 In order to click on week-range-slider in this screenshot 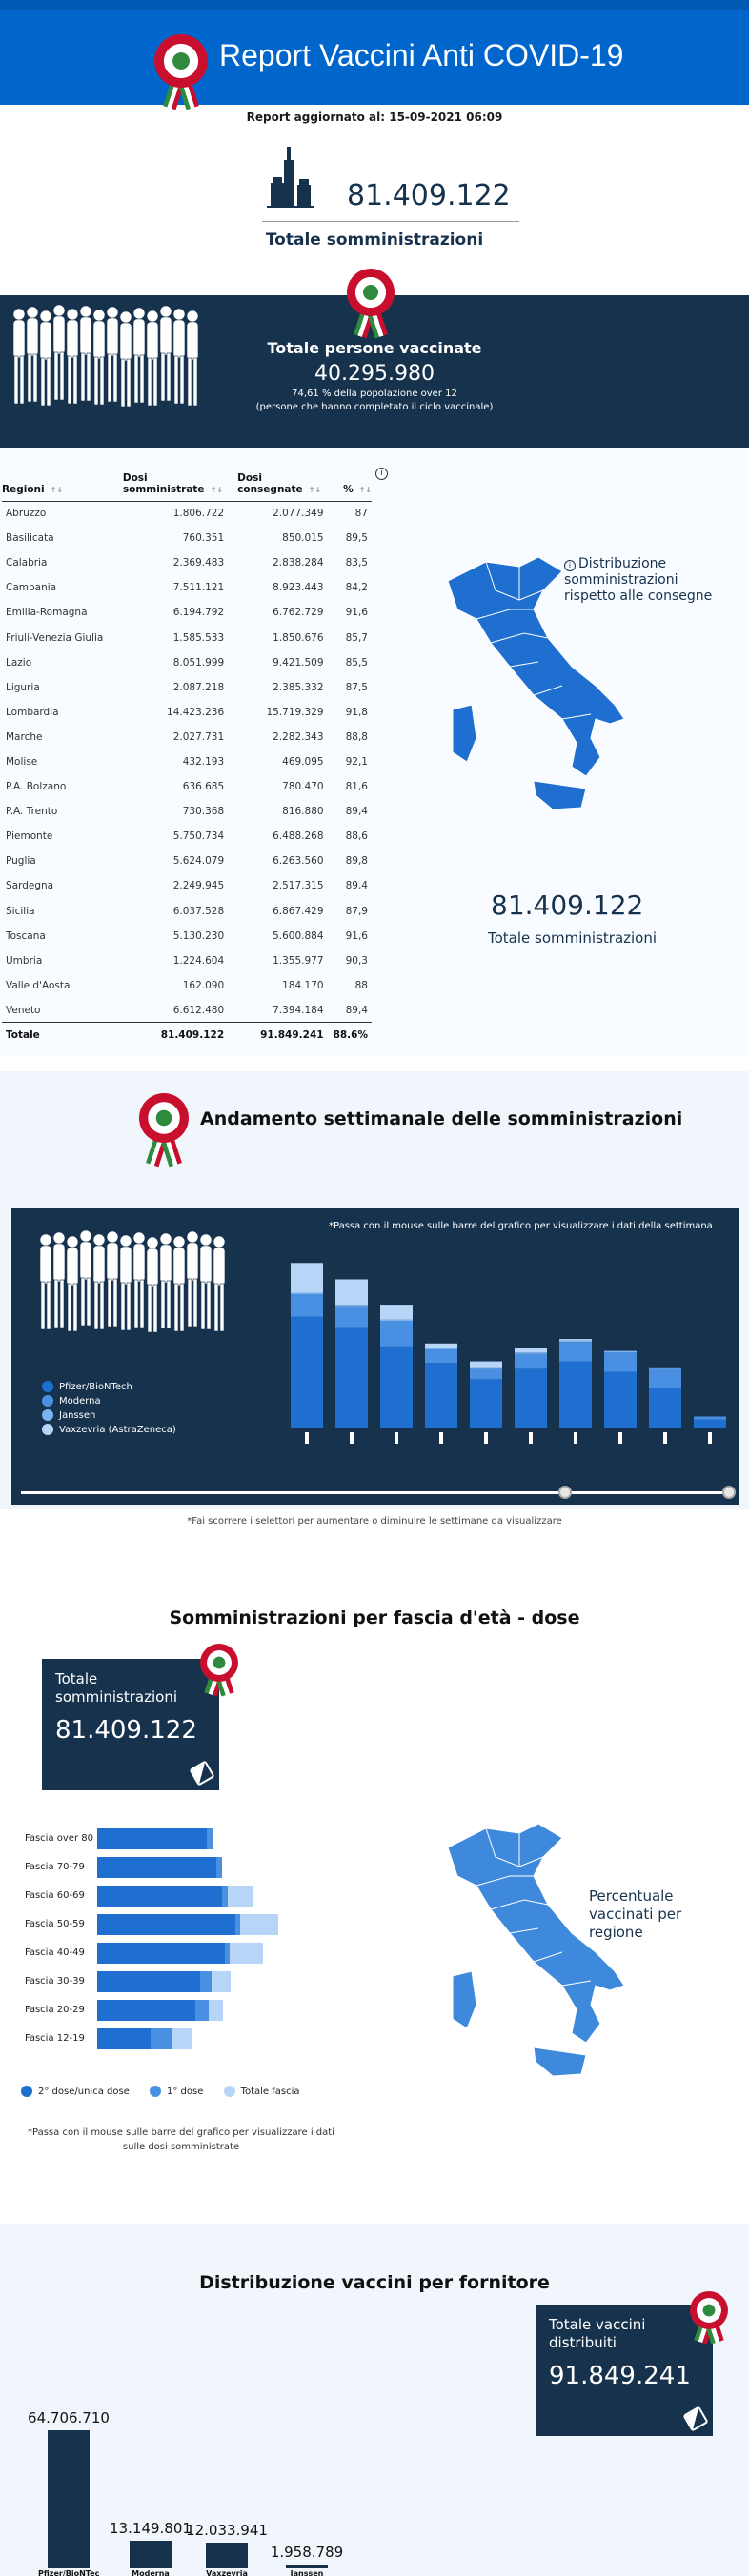, I will do `click(375, 1492)`.